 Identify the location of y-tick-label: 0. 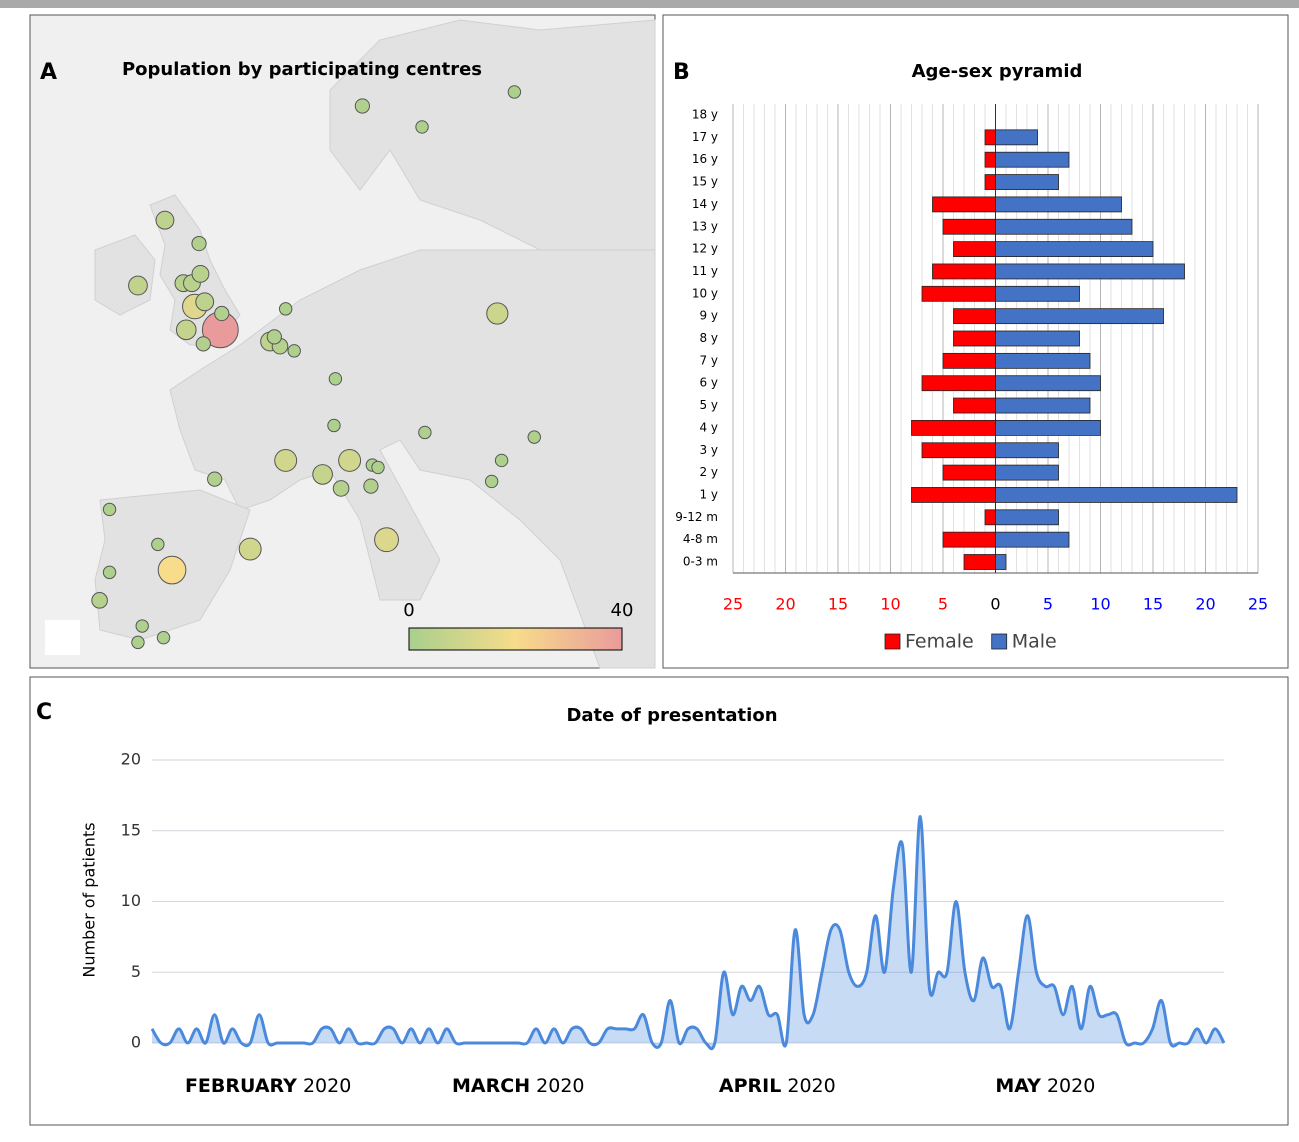
(136, 1042).